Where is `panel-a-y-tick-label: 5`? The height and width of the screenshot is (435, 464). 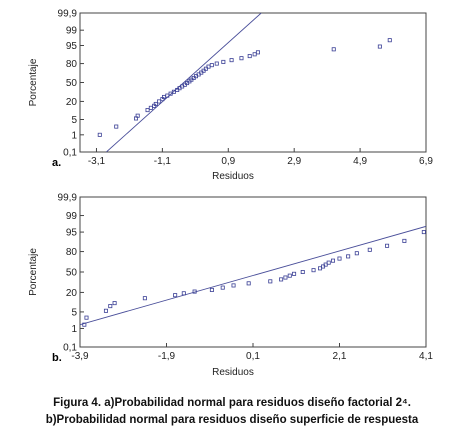
panel-a-y-tick-label: 5 is located at coordinates (74, 120).